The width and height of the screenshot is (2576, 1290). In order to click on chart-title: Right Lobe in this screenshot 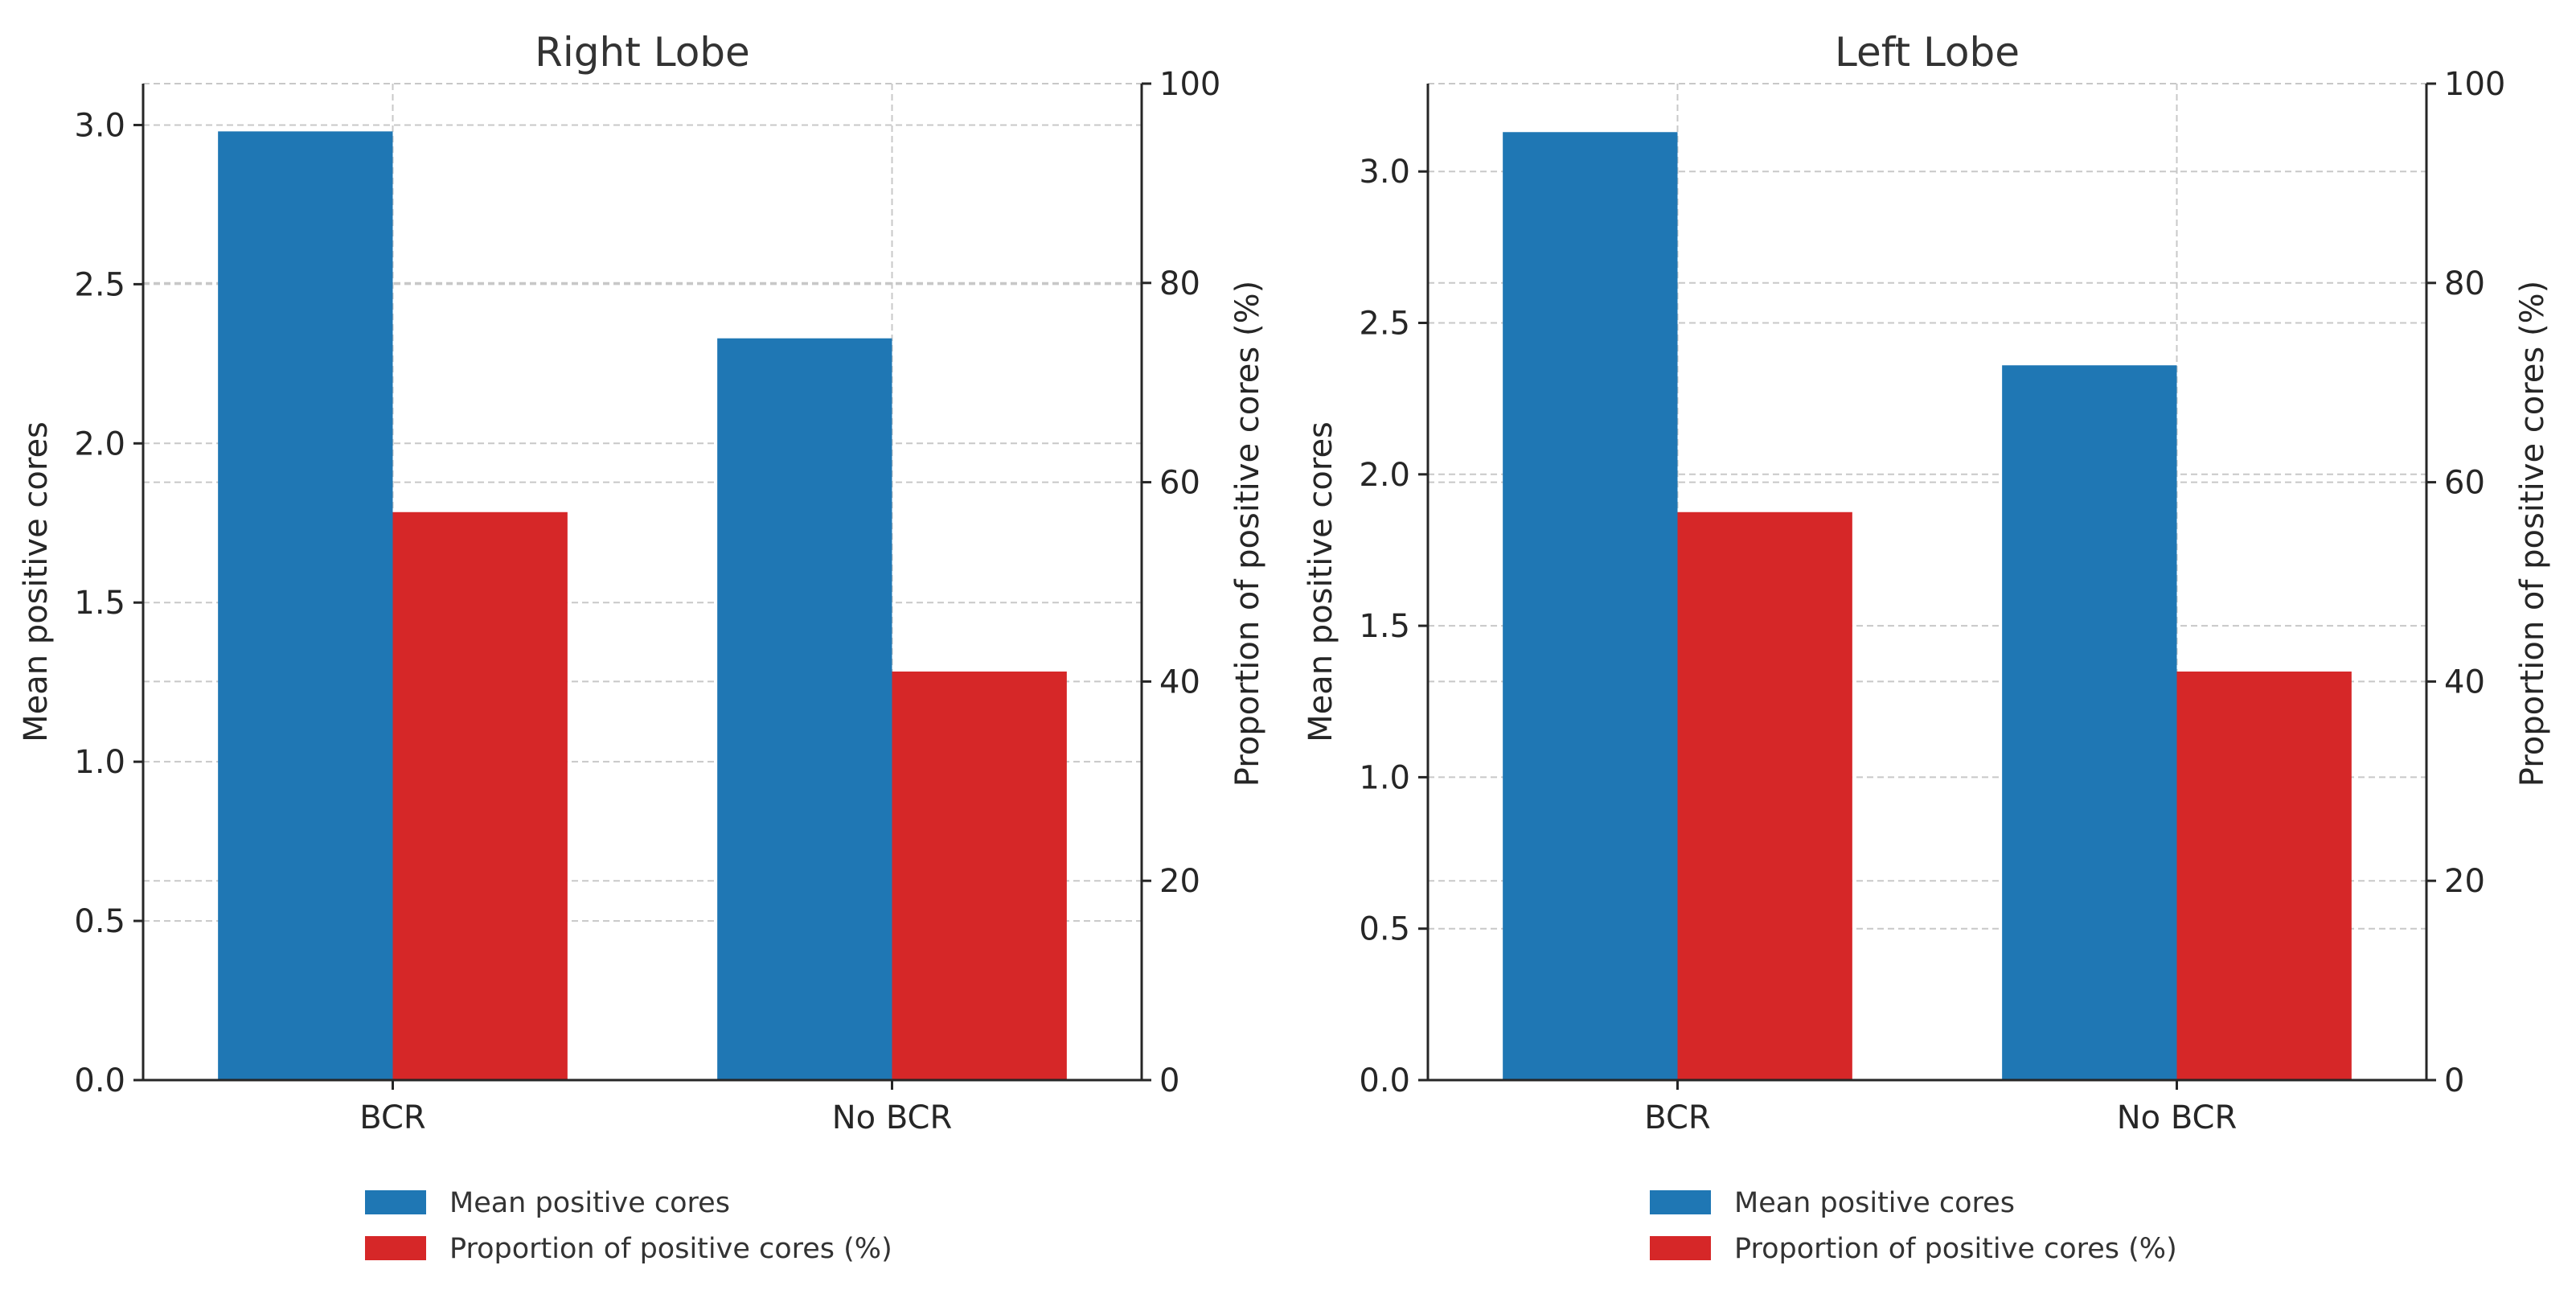, I will do `click(642, 52)`.